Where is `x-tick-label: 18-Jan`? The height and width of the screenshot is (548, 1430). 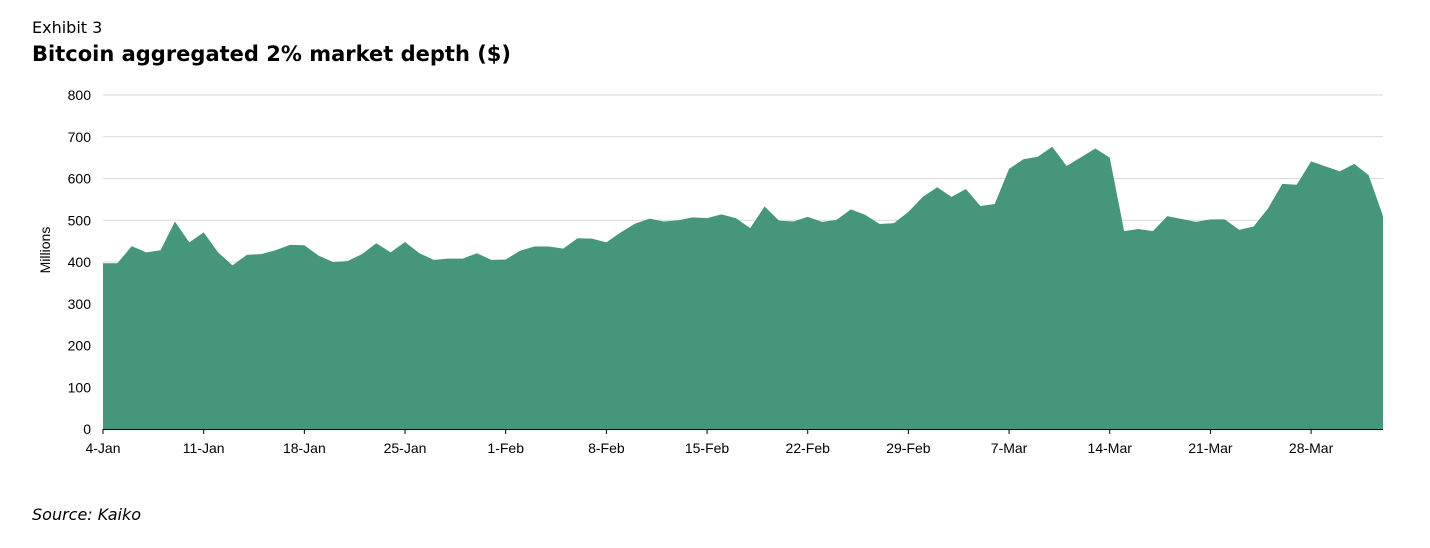 x-tick-label: 18-Jan is located at coordinates (304, 448).